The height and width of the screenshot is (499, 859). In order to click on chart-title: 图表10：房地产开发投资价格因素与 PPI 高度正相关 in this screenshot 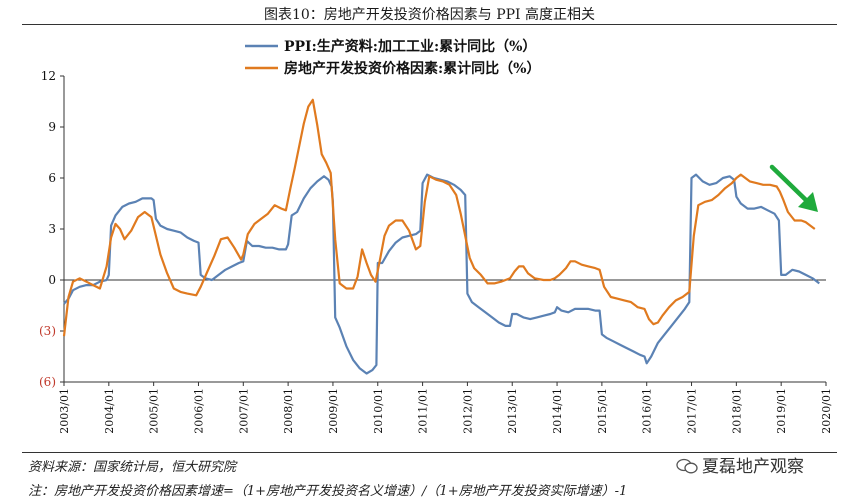, I will do `click(429, 15)`.